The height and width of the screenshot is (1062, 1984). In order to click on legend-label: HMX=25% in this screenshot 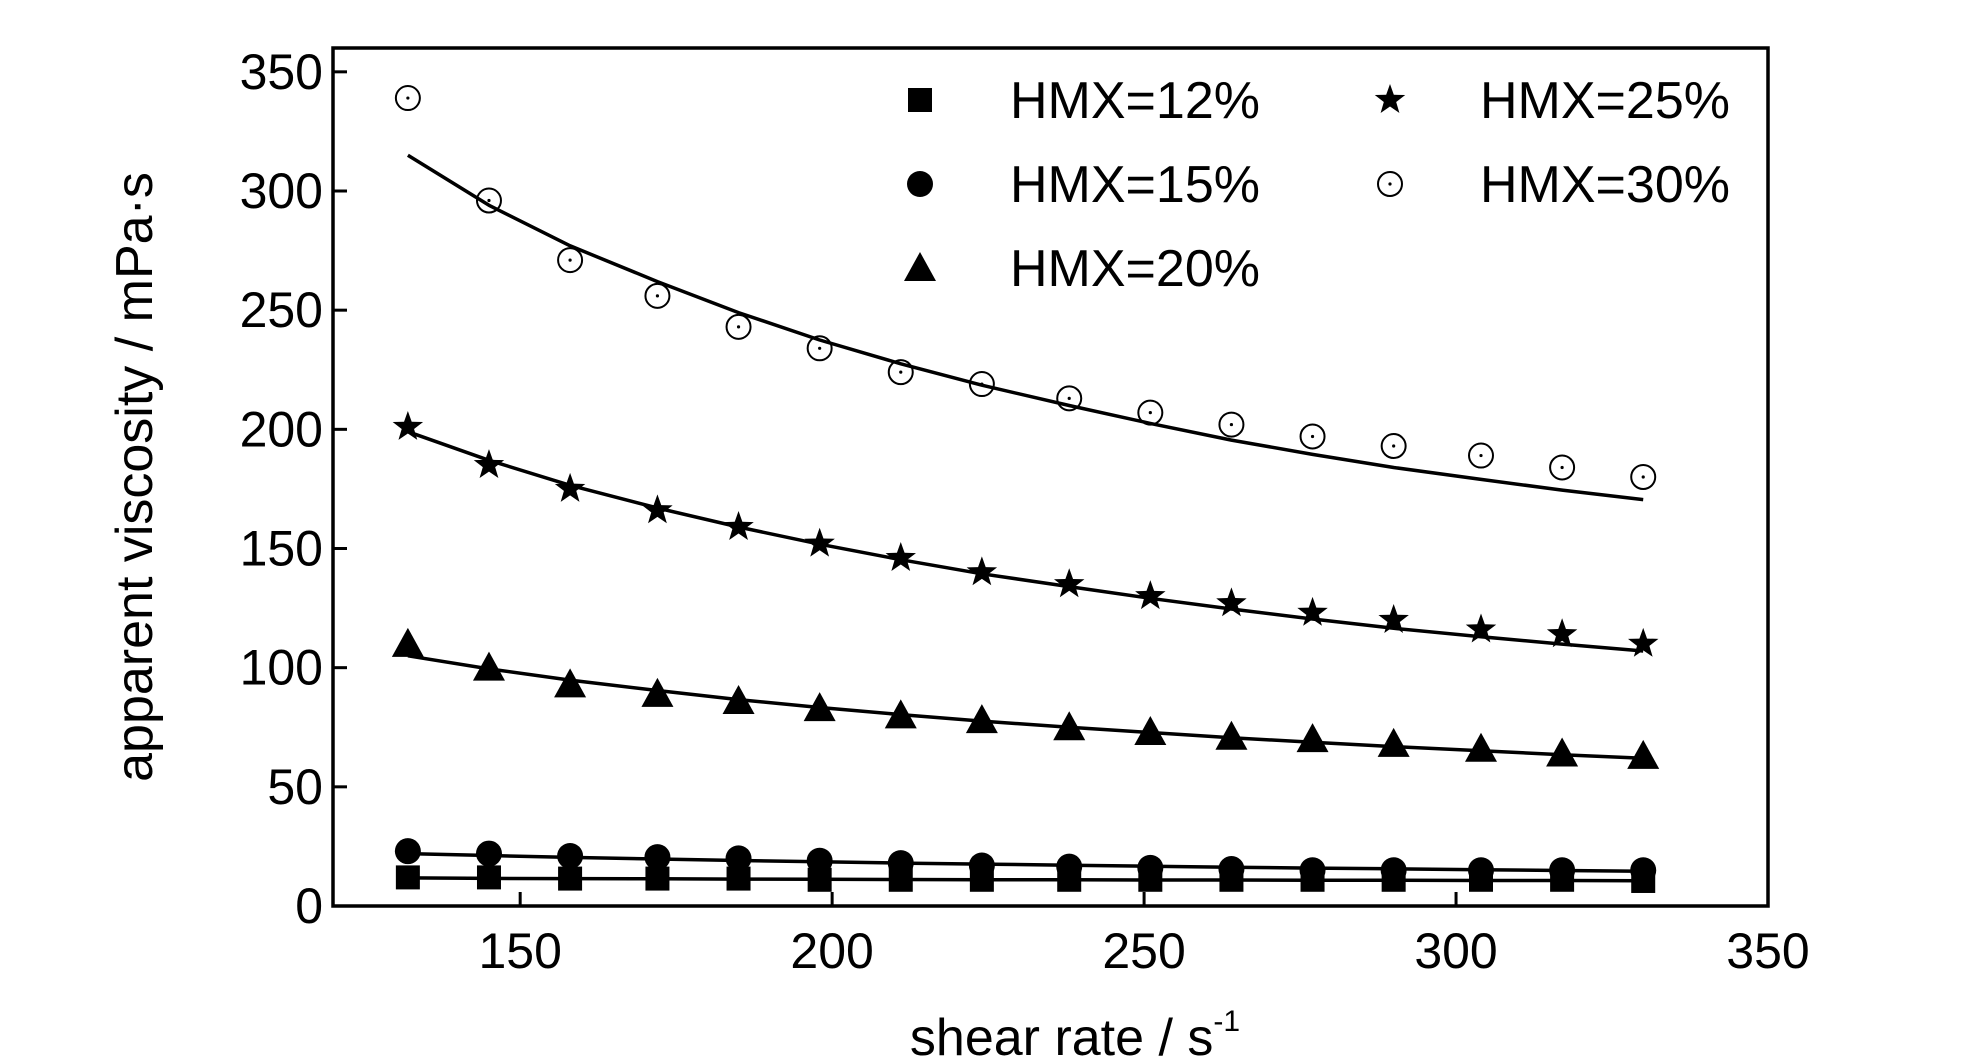, I will do `click(1605, 101)`.